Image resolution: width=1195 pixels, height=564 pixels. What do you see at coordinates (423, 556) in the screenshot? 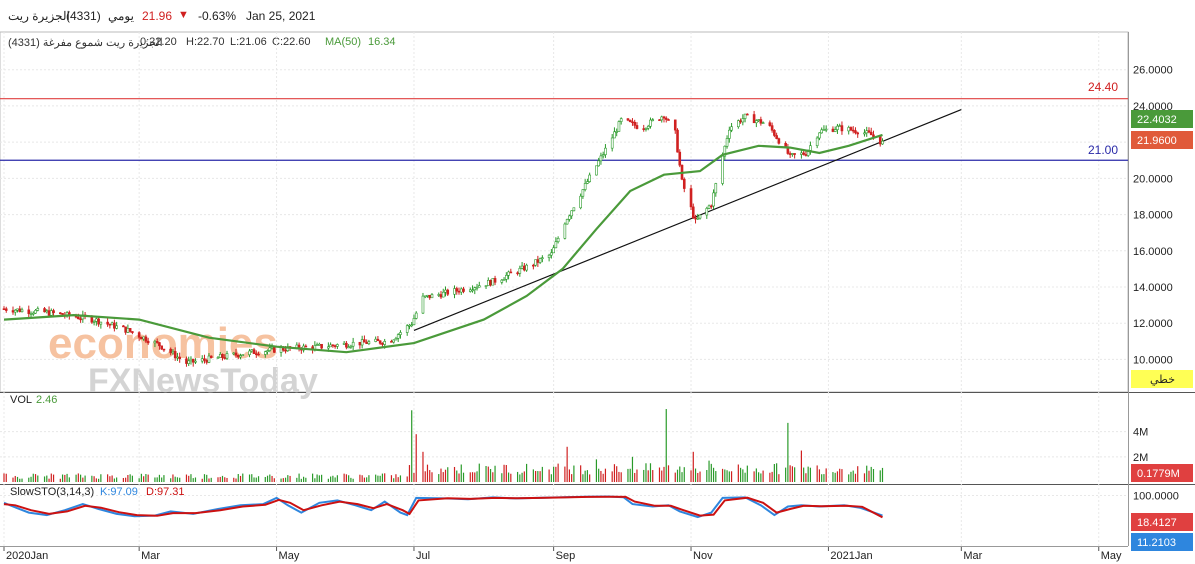
I see `x-tick-label: Jul` at bounding box center [423, 556].